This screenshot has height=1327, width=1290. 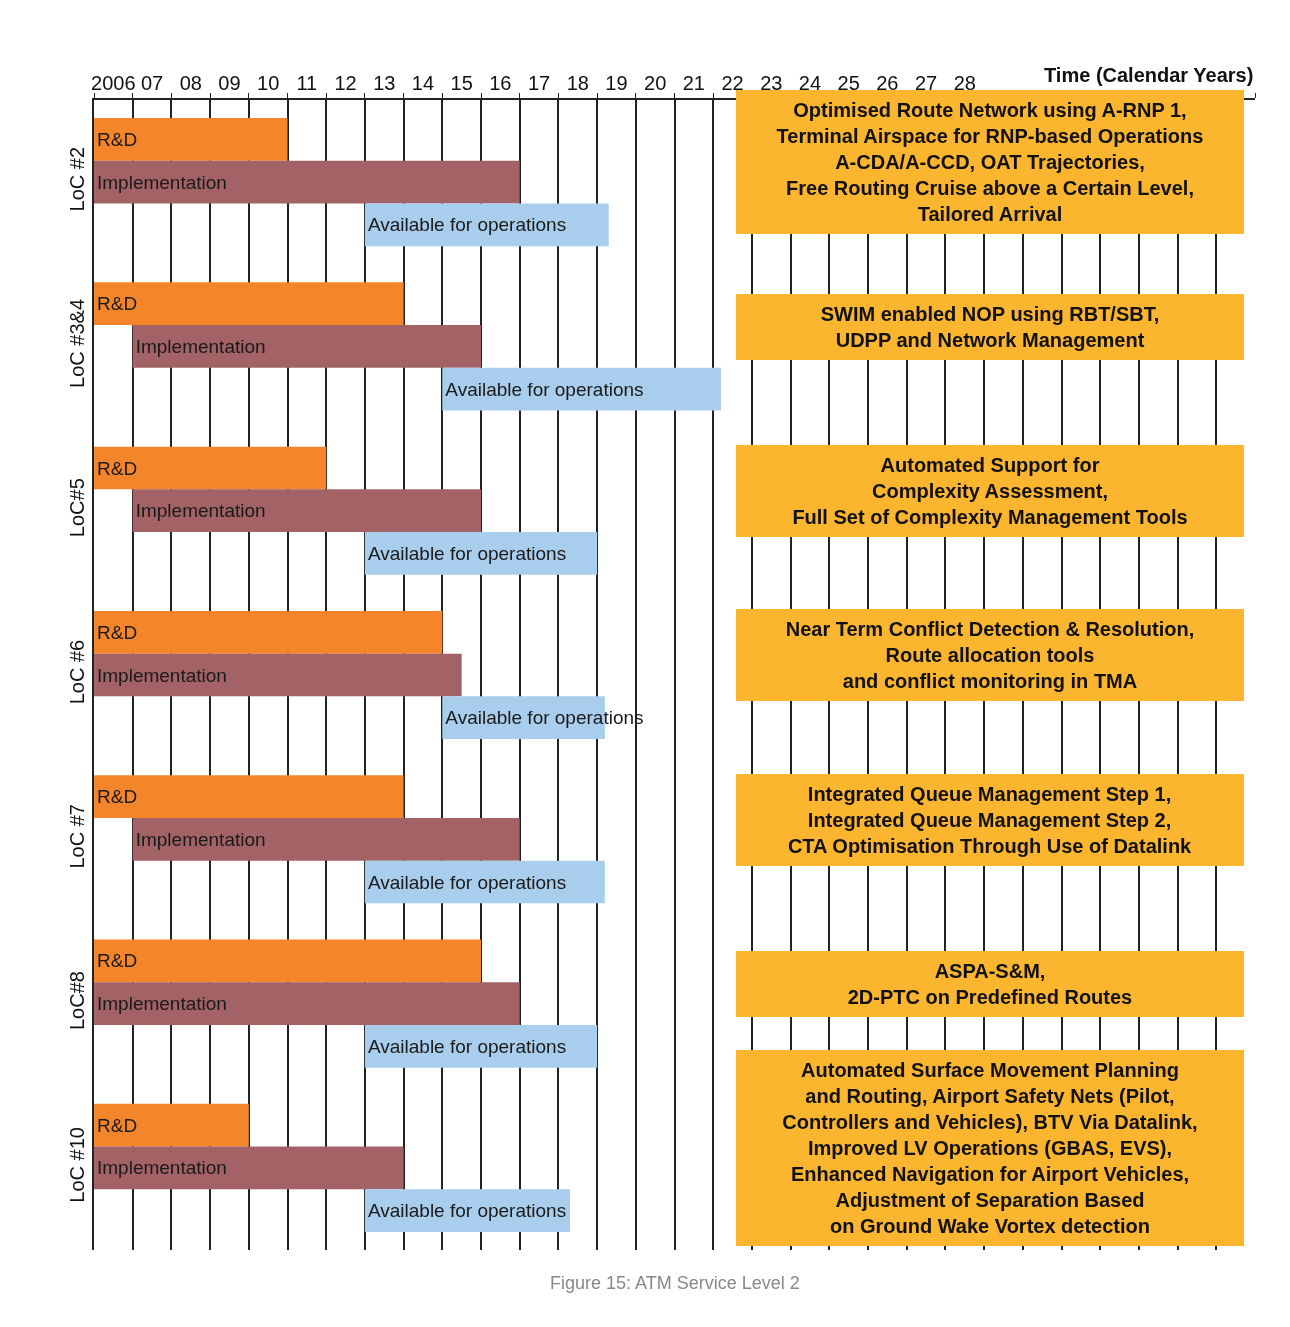 I want to click on annotation: Near Term Conflict Detection & Resolution, Route allocation tools and conflict monitoring in TMA, so click(x=990, y=655).